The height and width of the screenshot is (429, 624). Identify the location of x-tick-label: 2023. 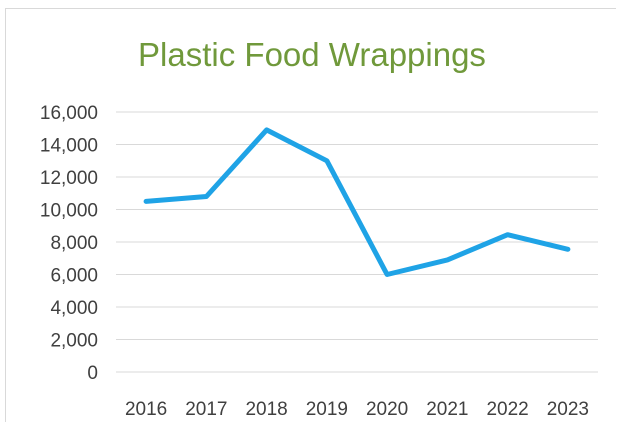
(568, 409).